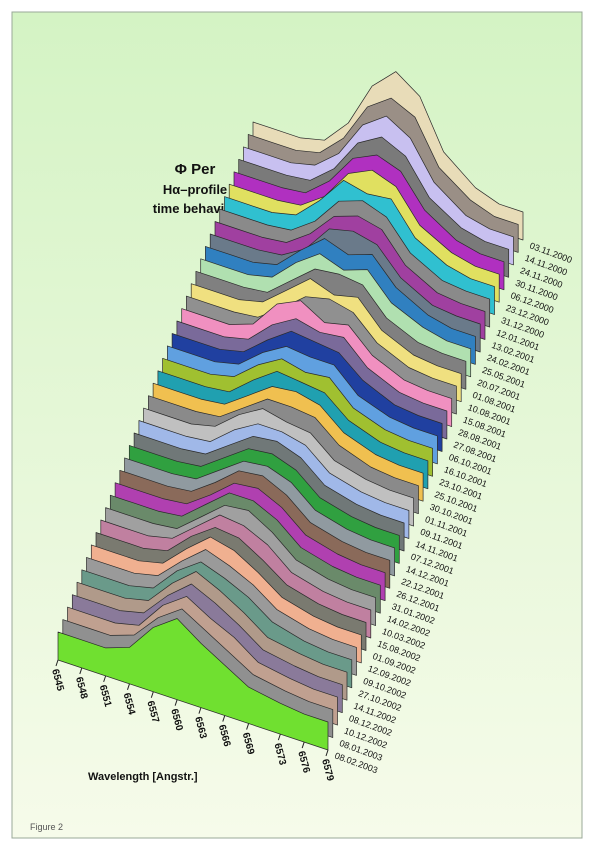  What do you see at coordinates (193, 684) in the screenshot?
I see `ribbon` at bounding box center [193, 684].